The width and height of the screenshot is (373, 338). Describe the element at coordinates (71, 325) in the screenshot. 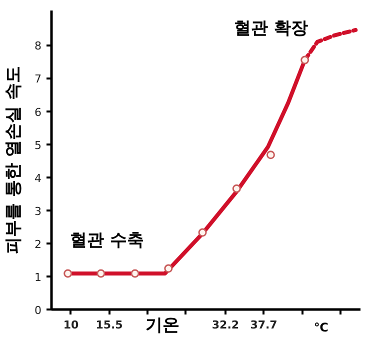

I see `x-tick-label: 10` at that location.